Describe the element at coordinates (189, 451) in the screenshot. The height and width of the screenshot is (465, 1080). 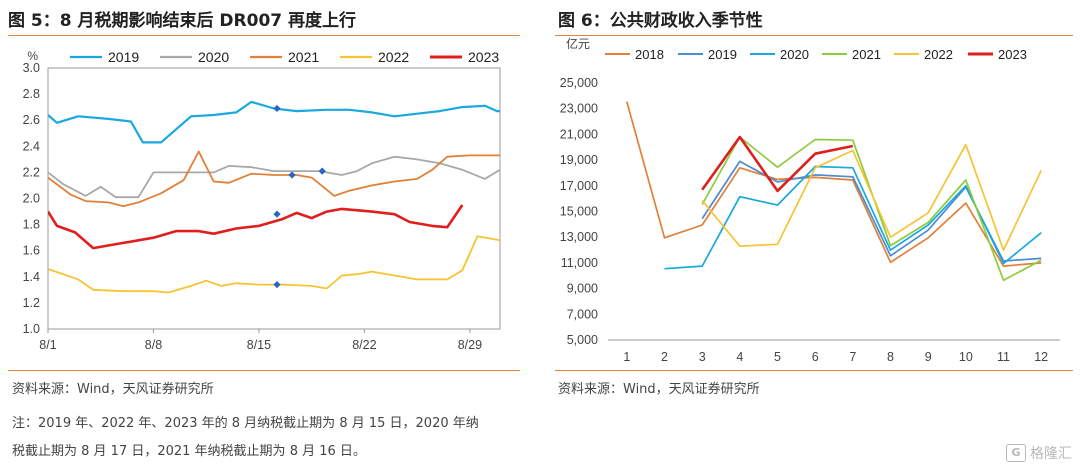
I see `left-note-line-2: 税截止期为 8 月 17 日，2021 年纳税截止期为 8 月 16 日。` at that location.